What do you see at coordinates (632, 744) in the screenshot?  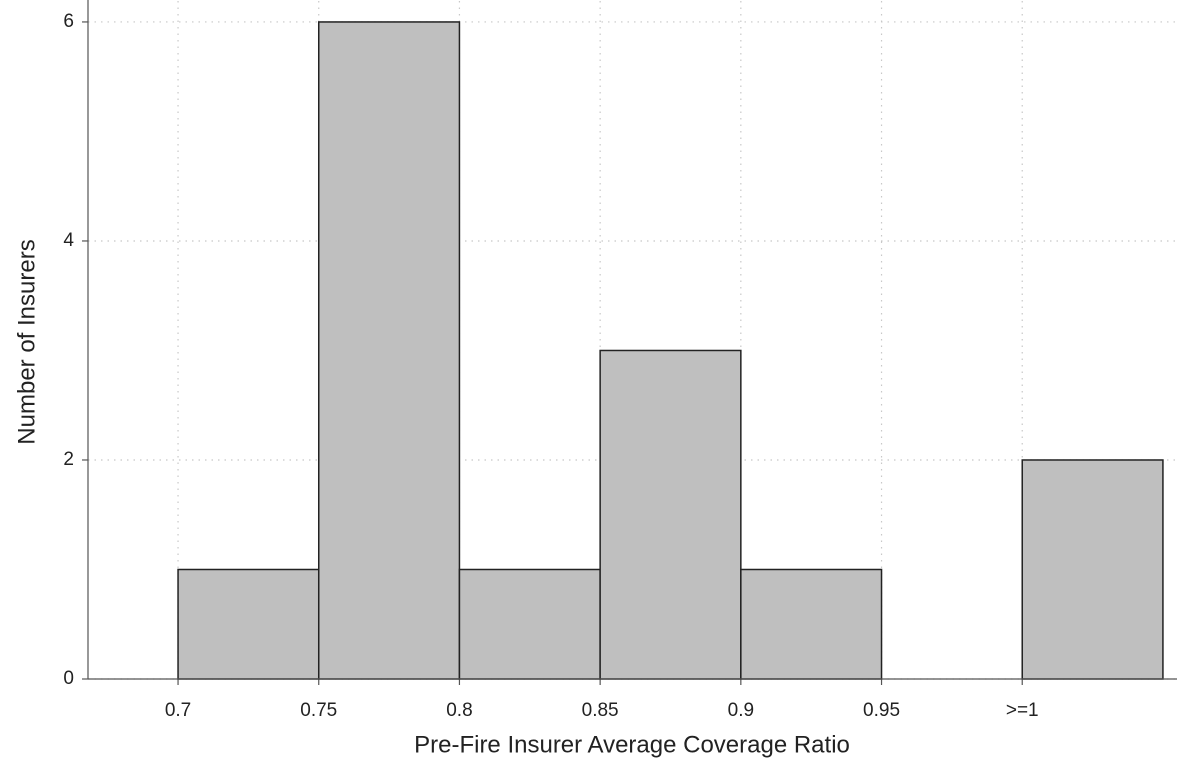 I see `x-axis-label: Pre-Fire Insurer Average Coverage Ratio` at bounding box center [632, 744].